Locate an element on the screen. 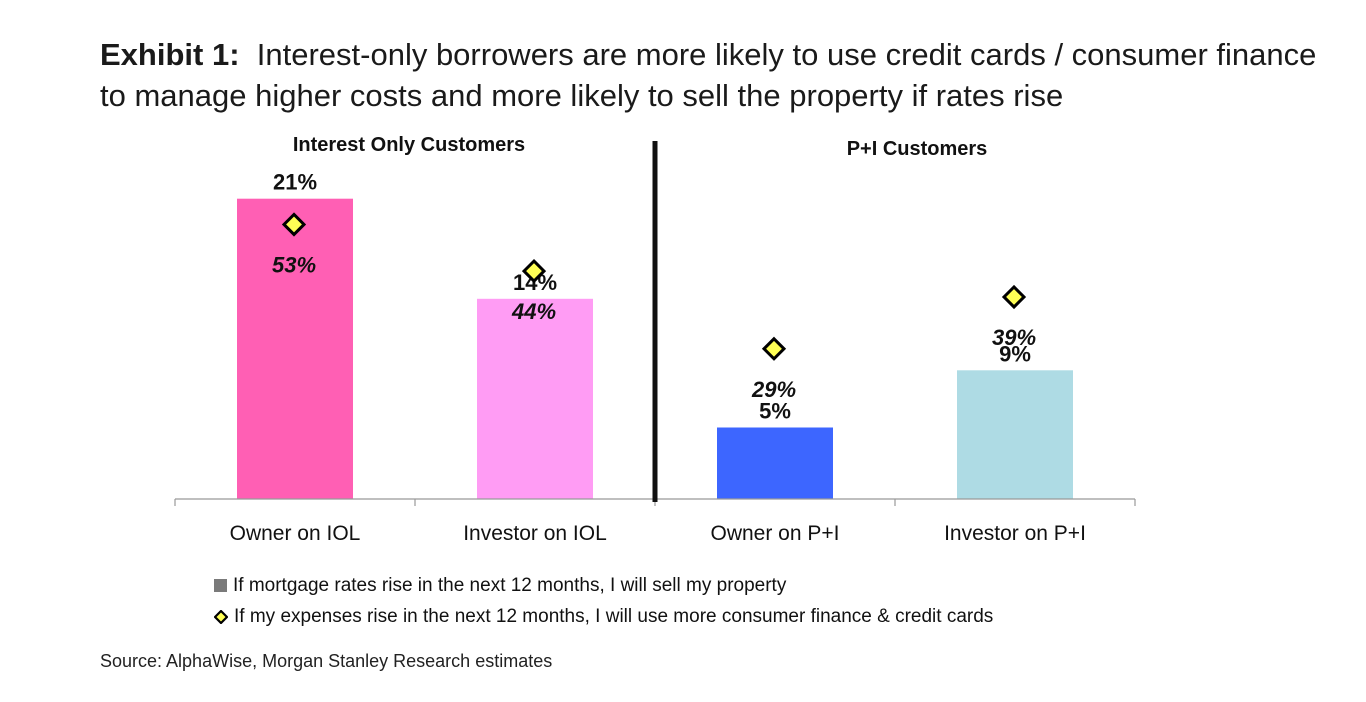 This screenshot has width=1366, height=702. diamond-value-label-3: 29% is located at coordinates (773, 389).